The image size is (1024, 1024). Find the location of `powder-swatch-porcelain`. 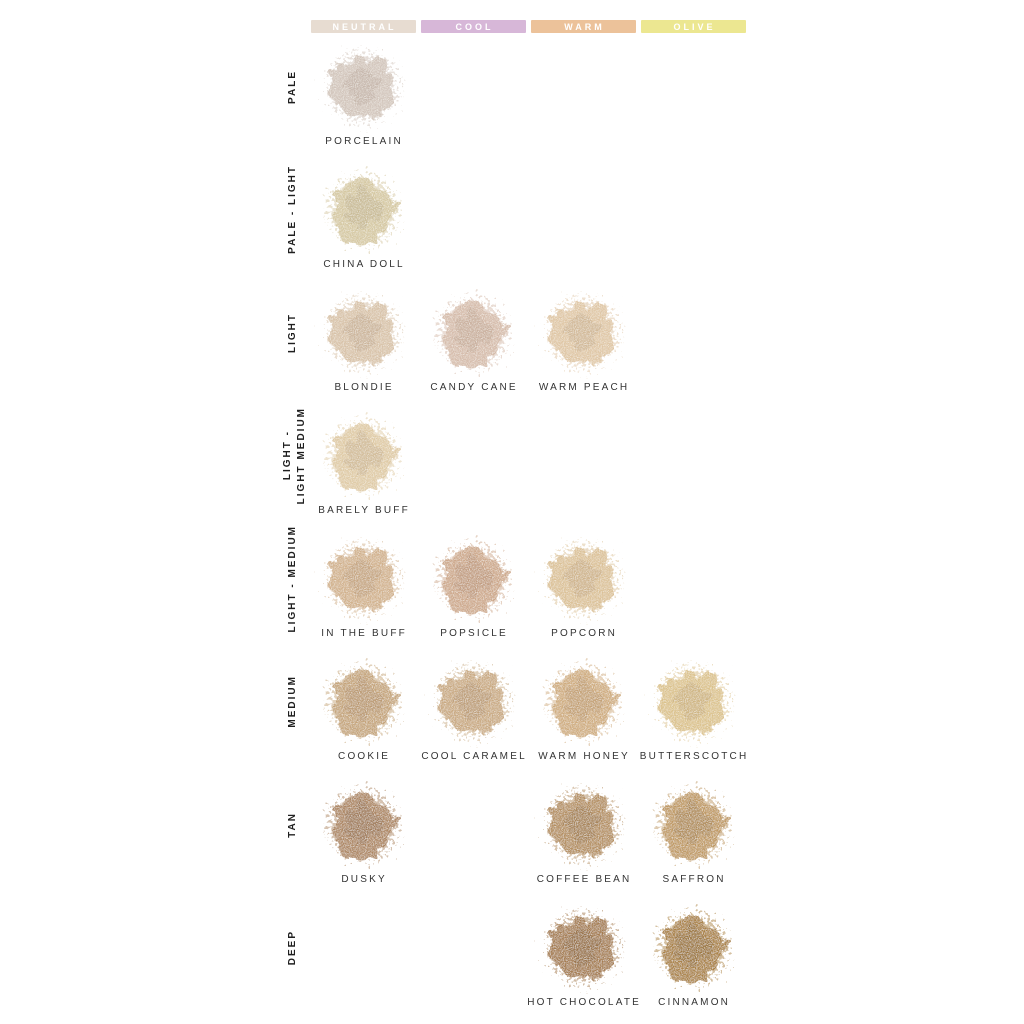

powder-swatch-porcelain is located at coordinates (363, 87).